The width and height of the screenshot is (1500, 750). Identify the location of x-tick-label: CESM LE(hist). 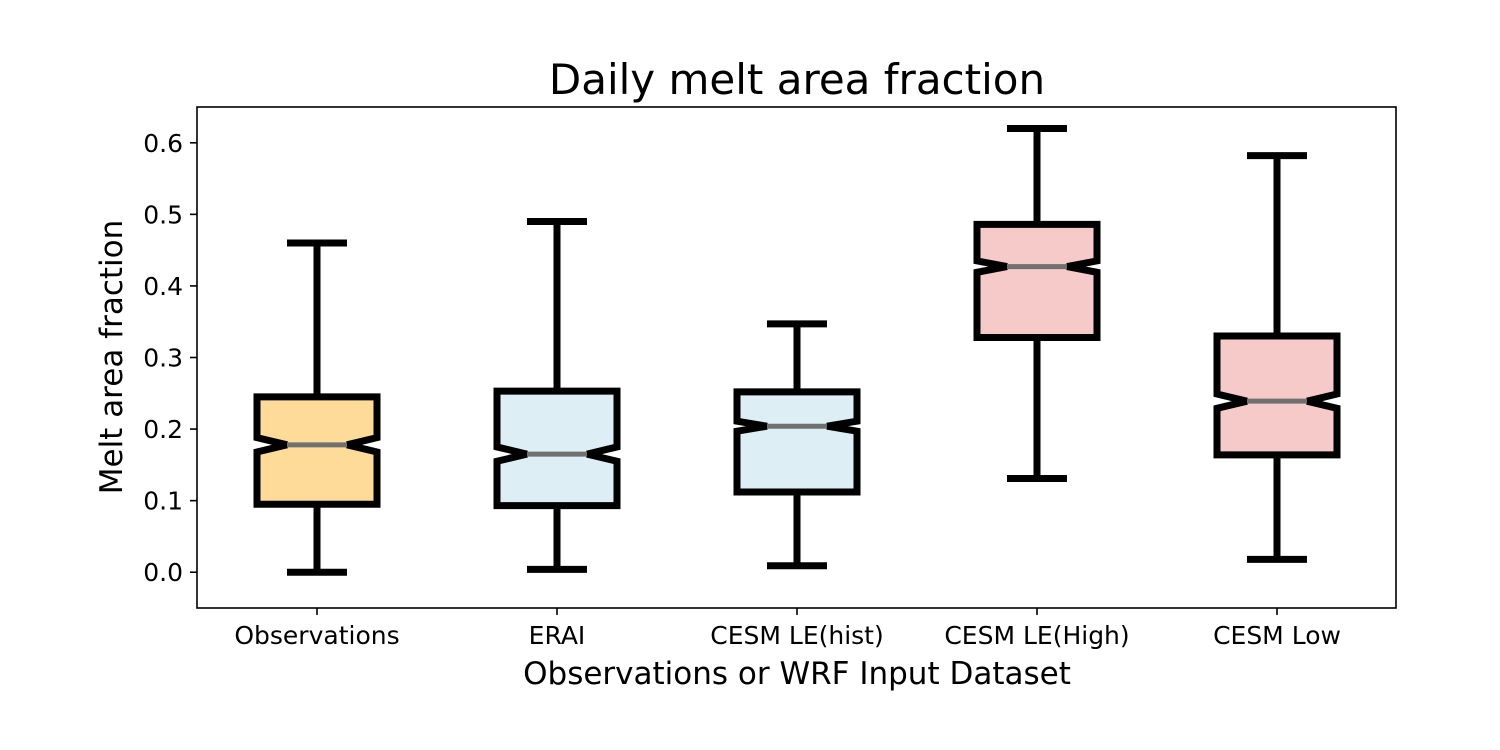
(797, 635).